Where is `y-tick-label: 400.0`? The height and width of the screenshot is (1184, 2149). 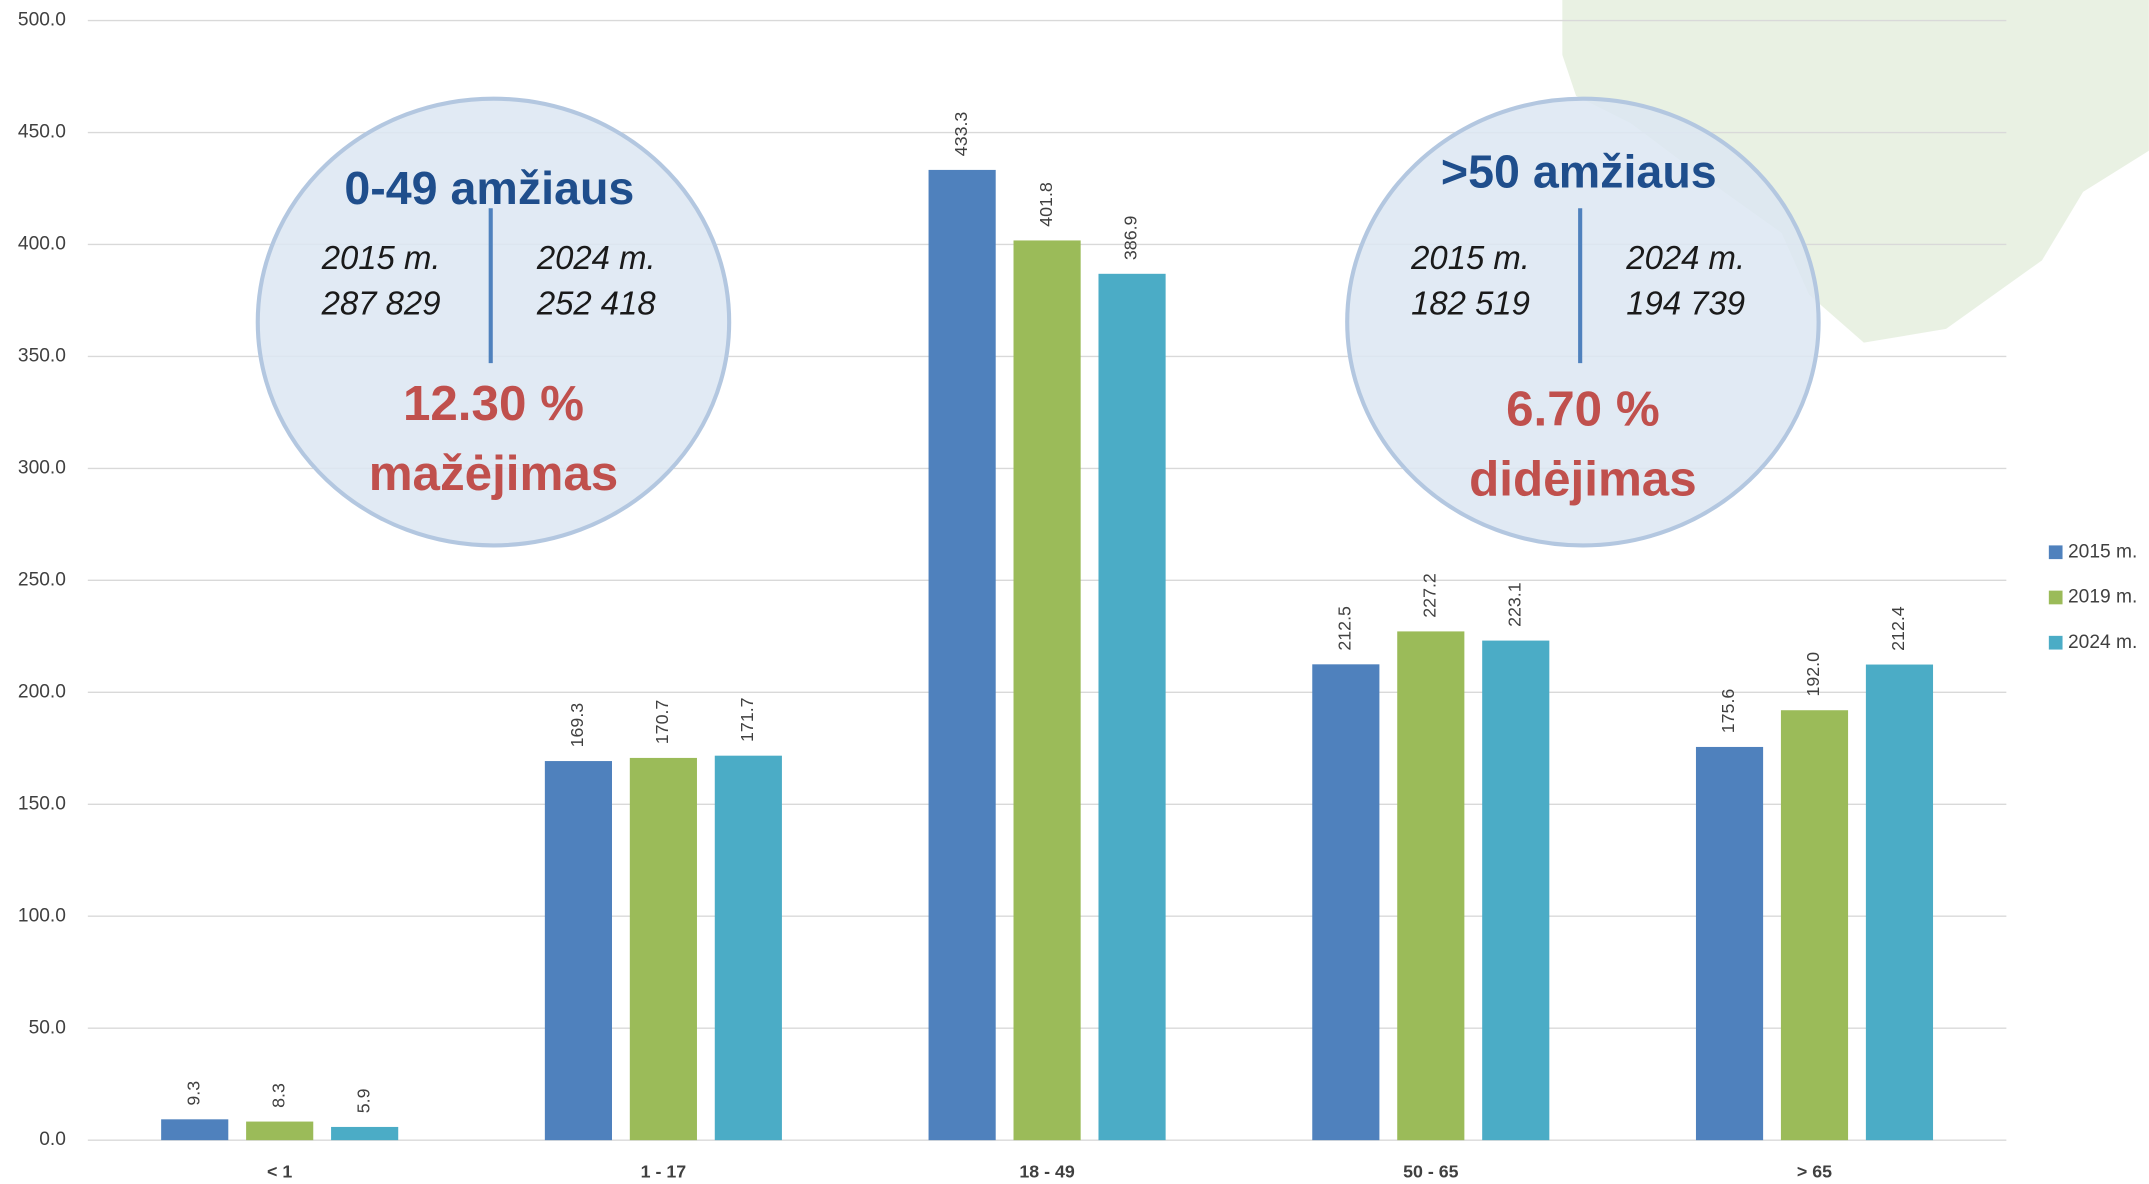
y-tick-label: 400.0 is located at coordinates (42, 244).